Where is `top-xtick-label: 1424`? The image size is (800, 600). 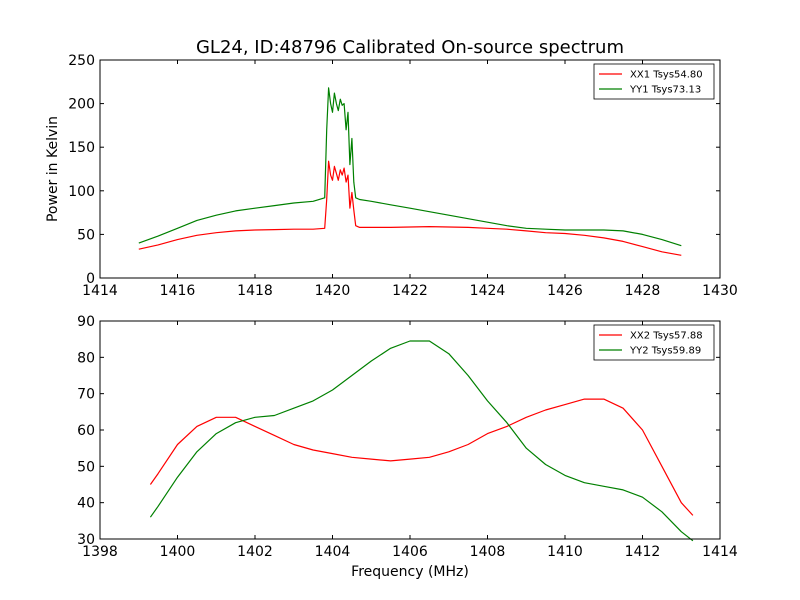 top-xtick-label: 1424 is located at coordinates (488, 291).